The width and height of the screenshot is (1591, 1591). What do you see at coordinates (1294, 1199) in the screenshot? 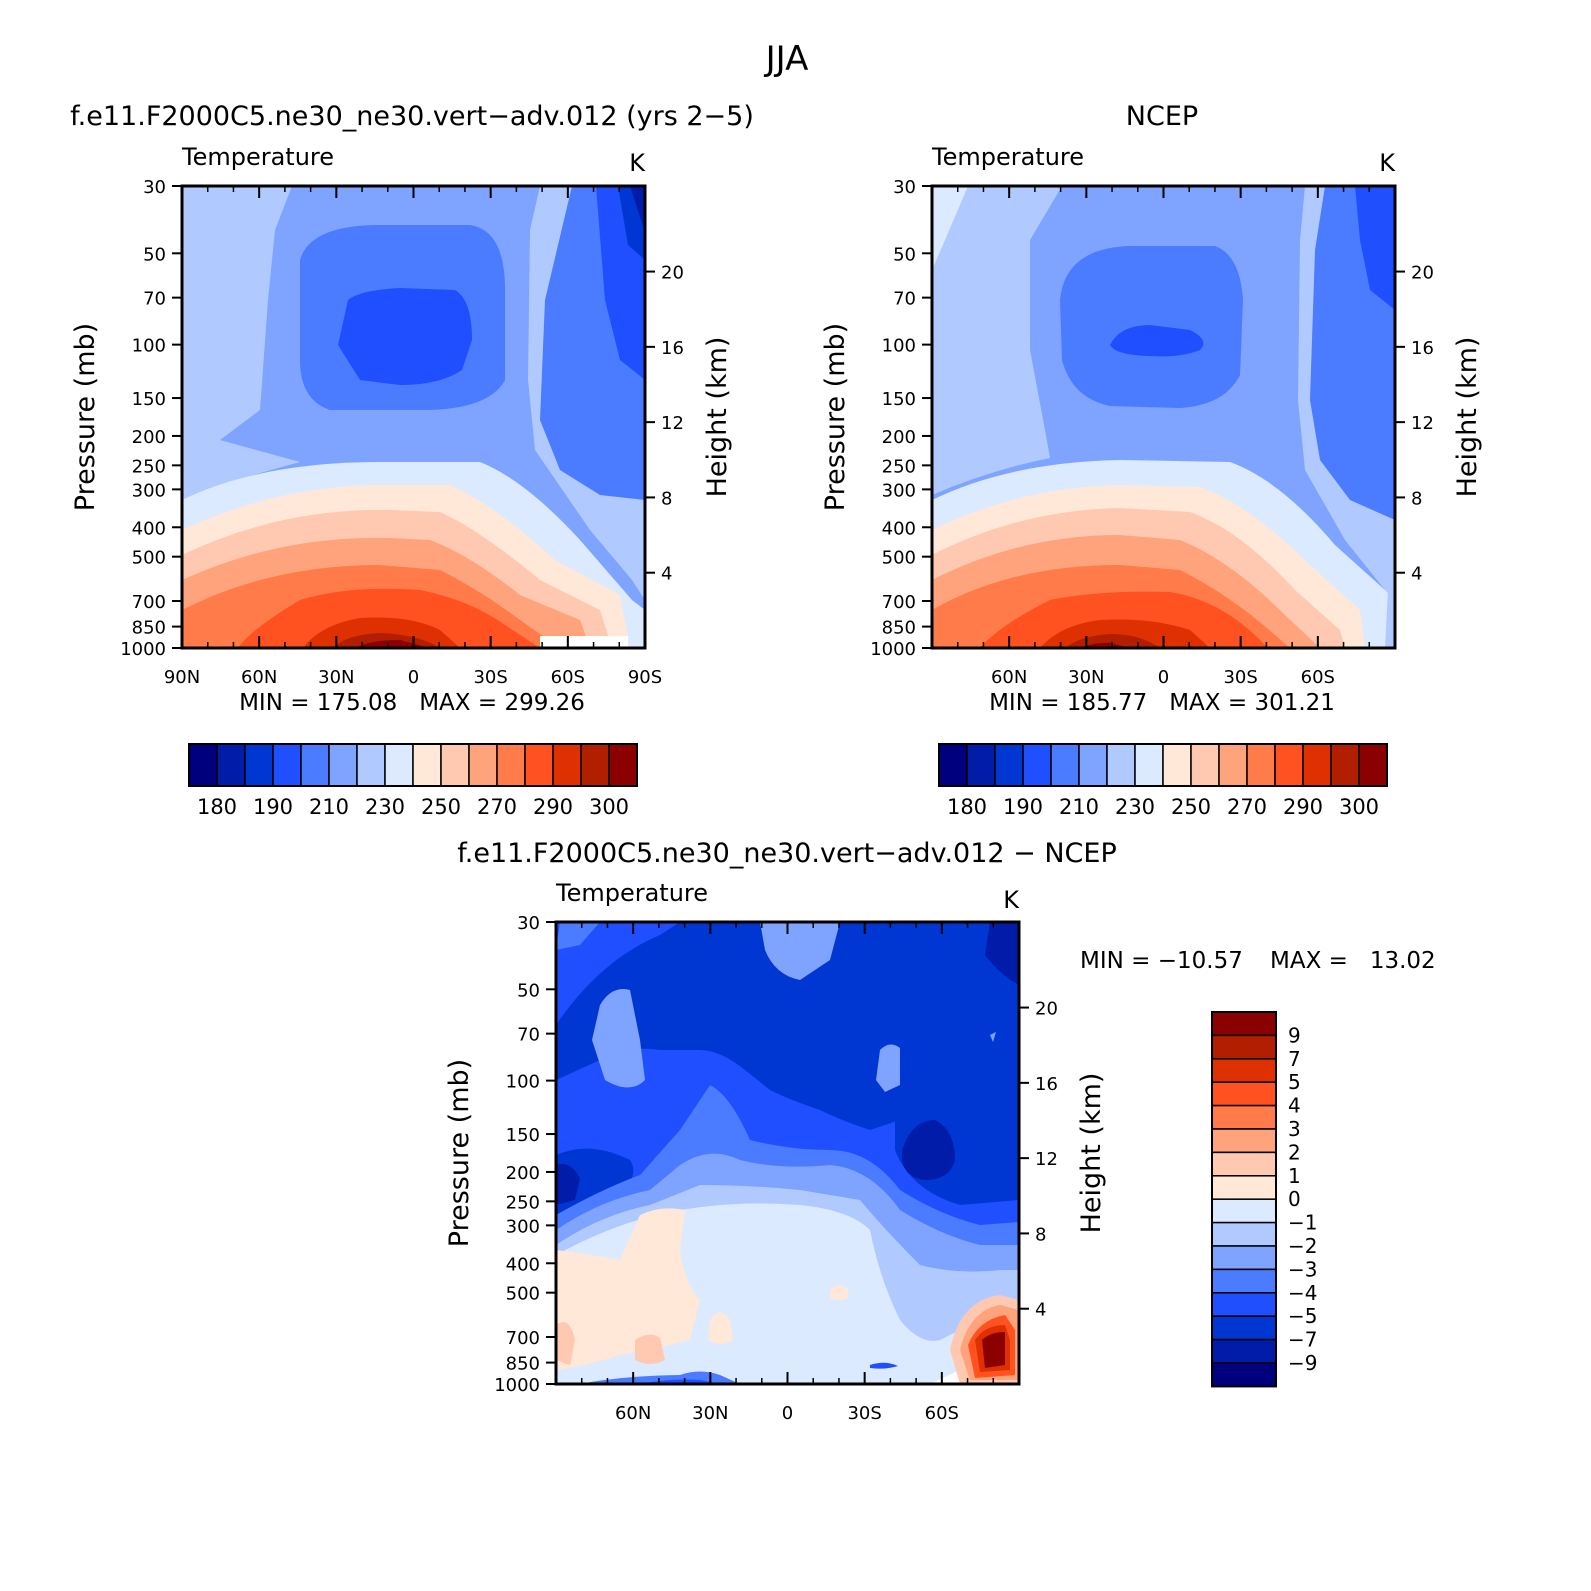
I see `colorbar-label: 0` at bounding box center [1294, 1199].